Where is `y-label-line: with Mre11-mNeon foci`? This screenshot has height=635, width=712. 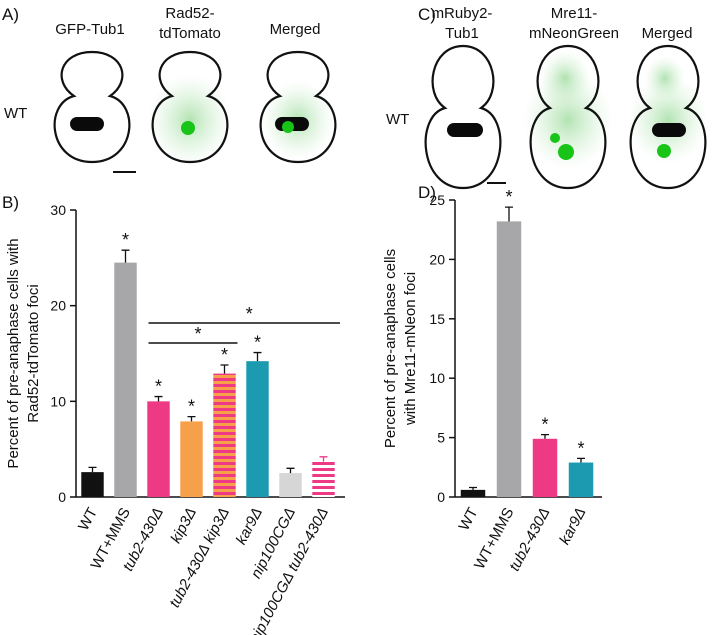 y-label-line: with Mre11-mNeon foci is located at coordinates (410, 349).